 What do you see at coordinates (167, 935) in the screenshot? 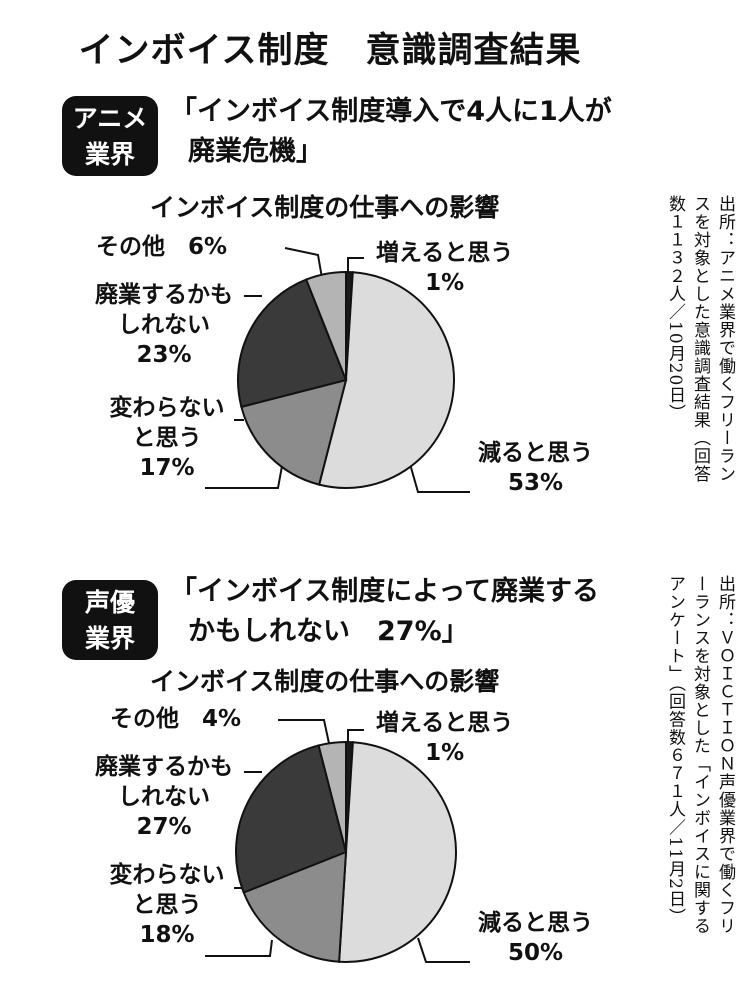
I see `label-value: 18%` at bounding box center [167, 935].